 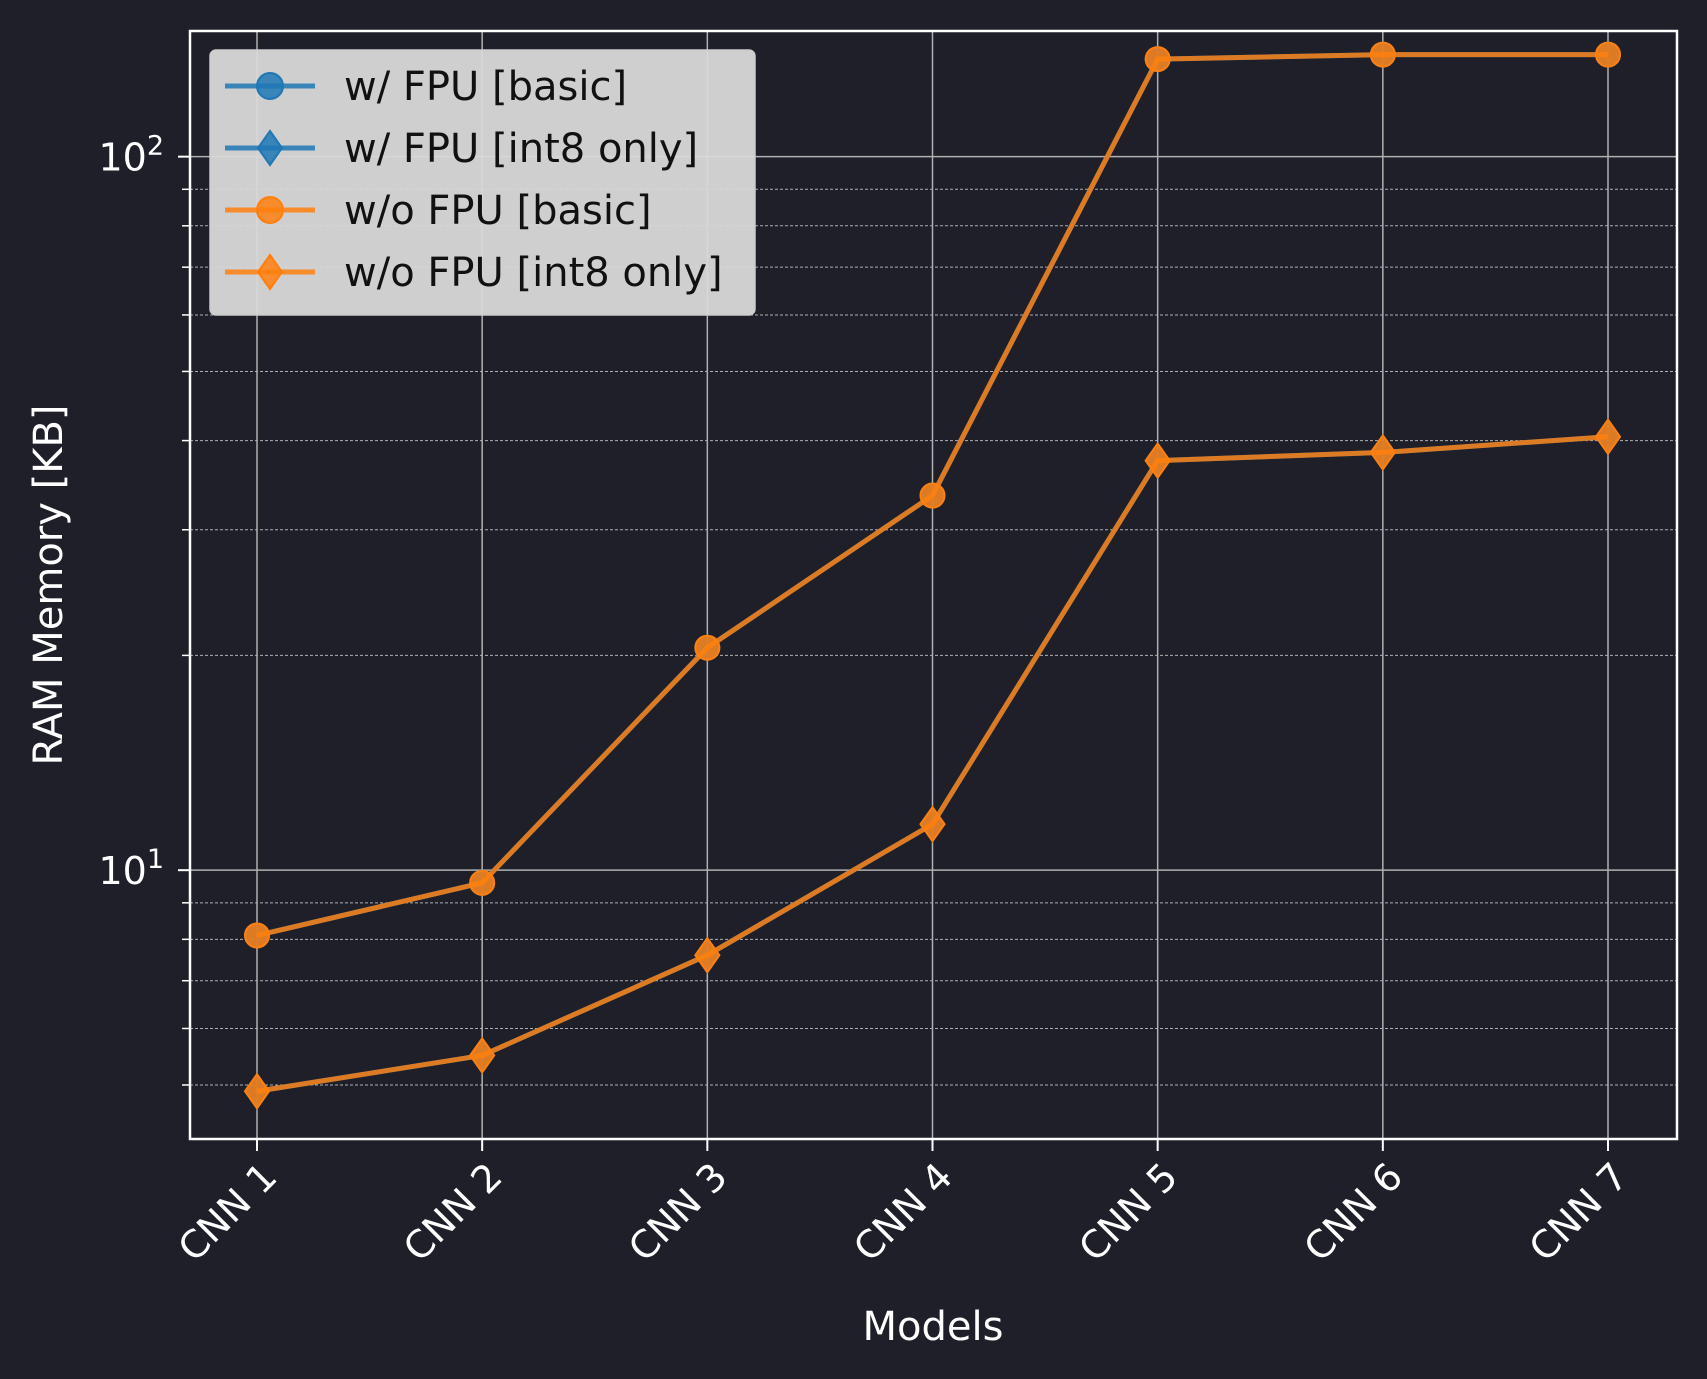 What do you see at coordinates (131, 155) in the screenshot?
I see `y-tick-label: 102` at bounding box center [131, 155].